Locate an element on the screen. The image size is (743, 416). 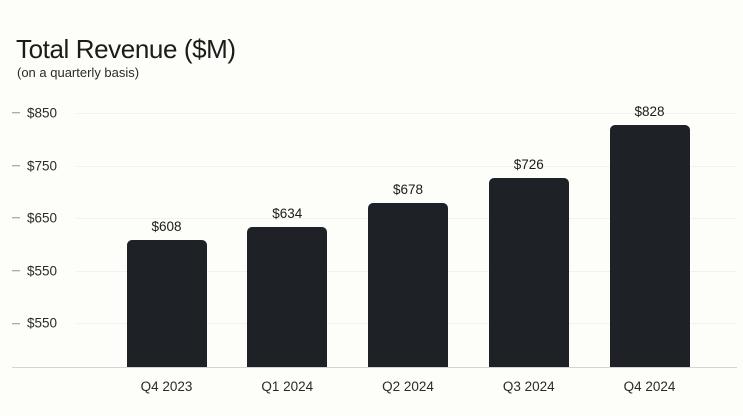
bar-value-label: $828 is located at coordinates (649, 111).